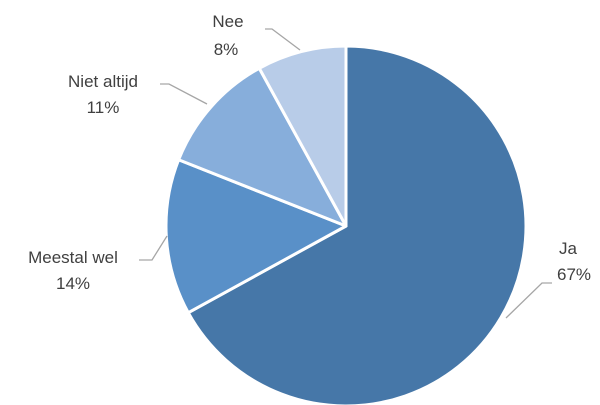 The image size is (600, 405). Describe the element at coordinates (73, 283) in the screenshot. I see `slice-value-meestal-wel: 14%` at that location.